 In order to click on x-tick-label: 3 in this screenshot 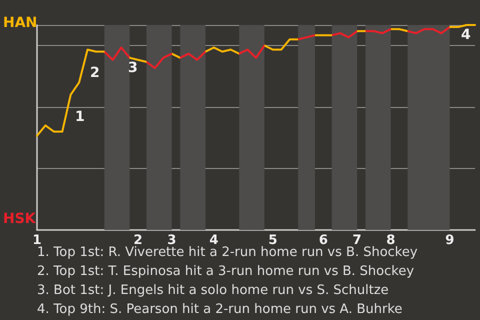, I will do `click(171, 240)`.